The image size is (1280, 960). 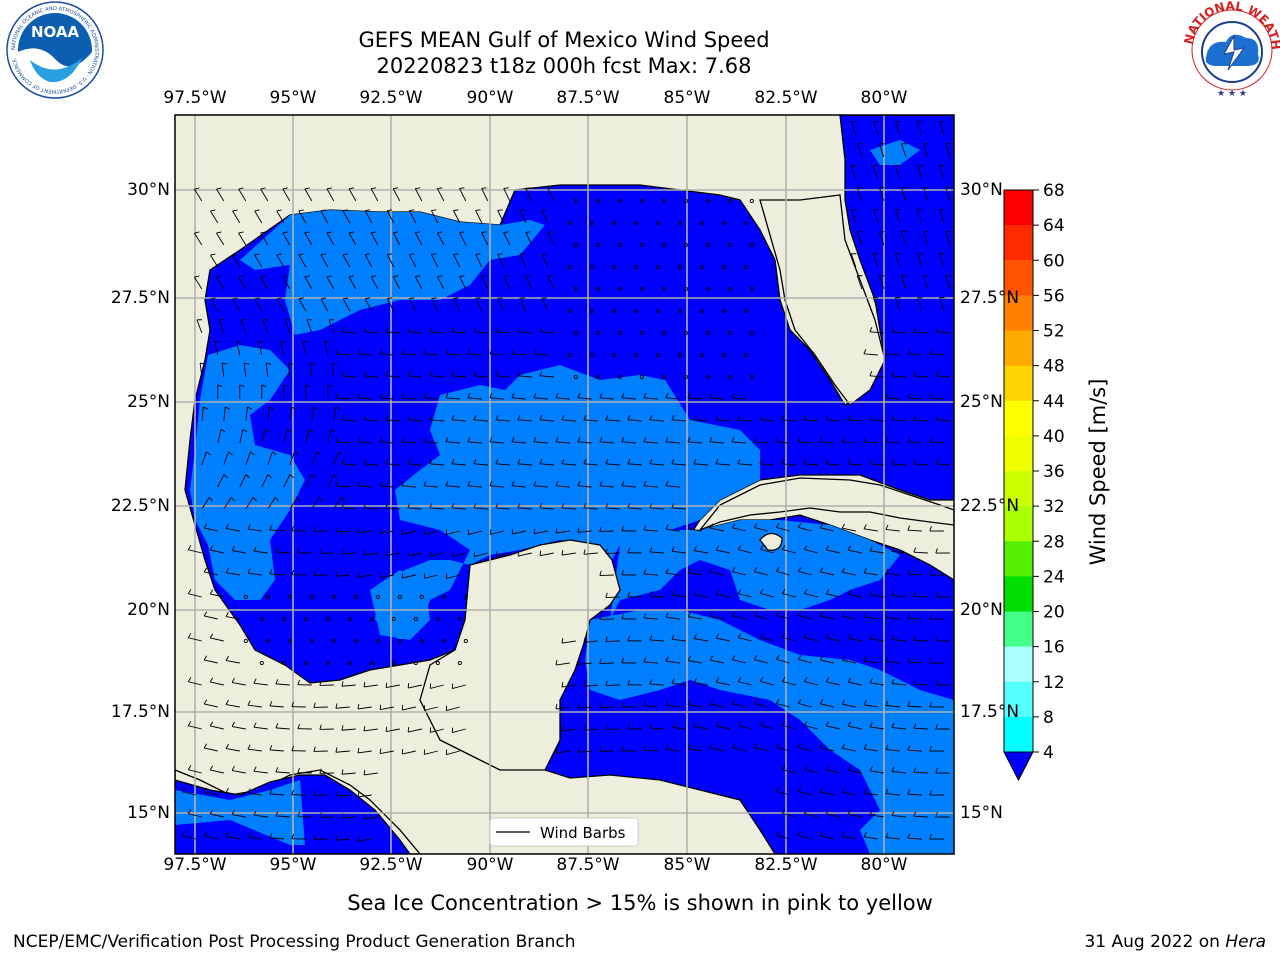 What do you see at coordinates (1245, 942) in the screenshot?
I see `footer-machine: Hera` at bounding box center [1245, 942].